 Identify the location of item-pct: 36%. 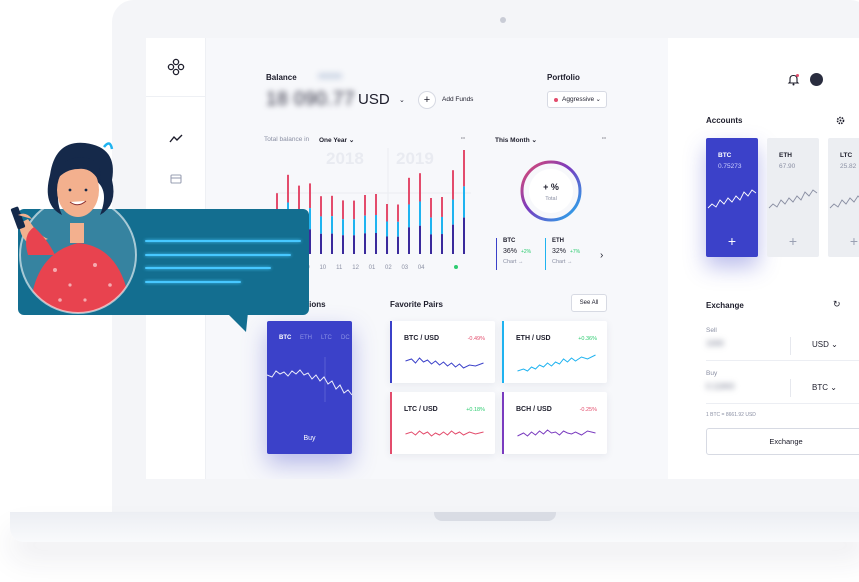
(510, 251).